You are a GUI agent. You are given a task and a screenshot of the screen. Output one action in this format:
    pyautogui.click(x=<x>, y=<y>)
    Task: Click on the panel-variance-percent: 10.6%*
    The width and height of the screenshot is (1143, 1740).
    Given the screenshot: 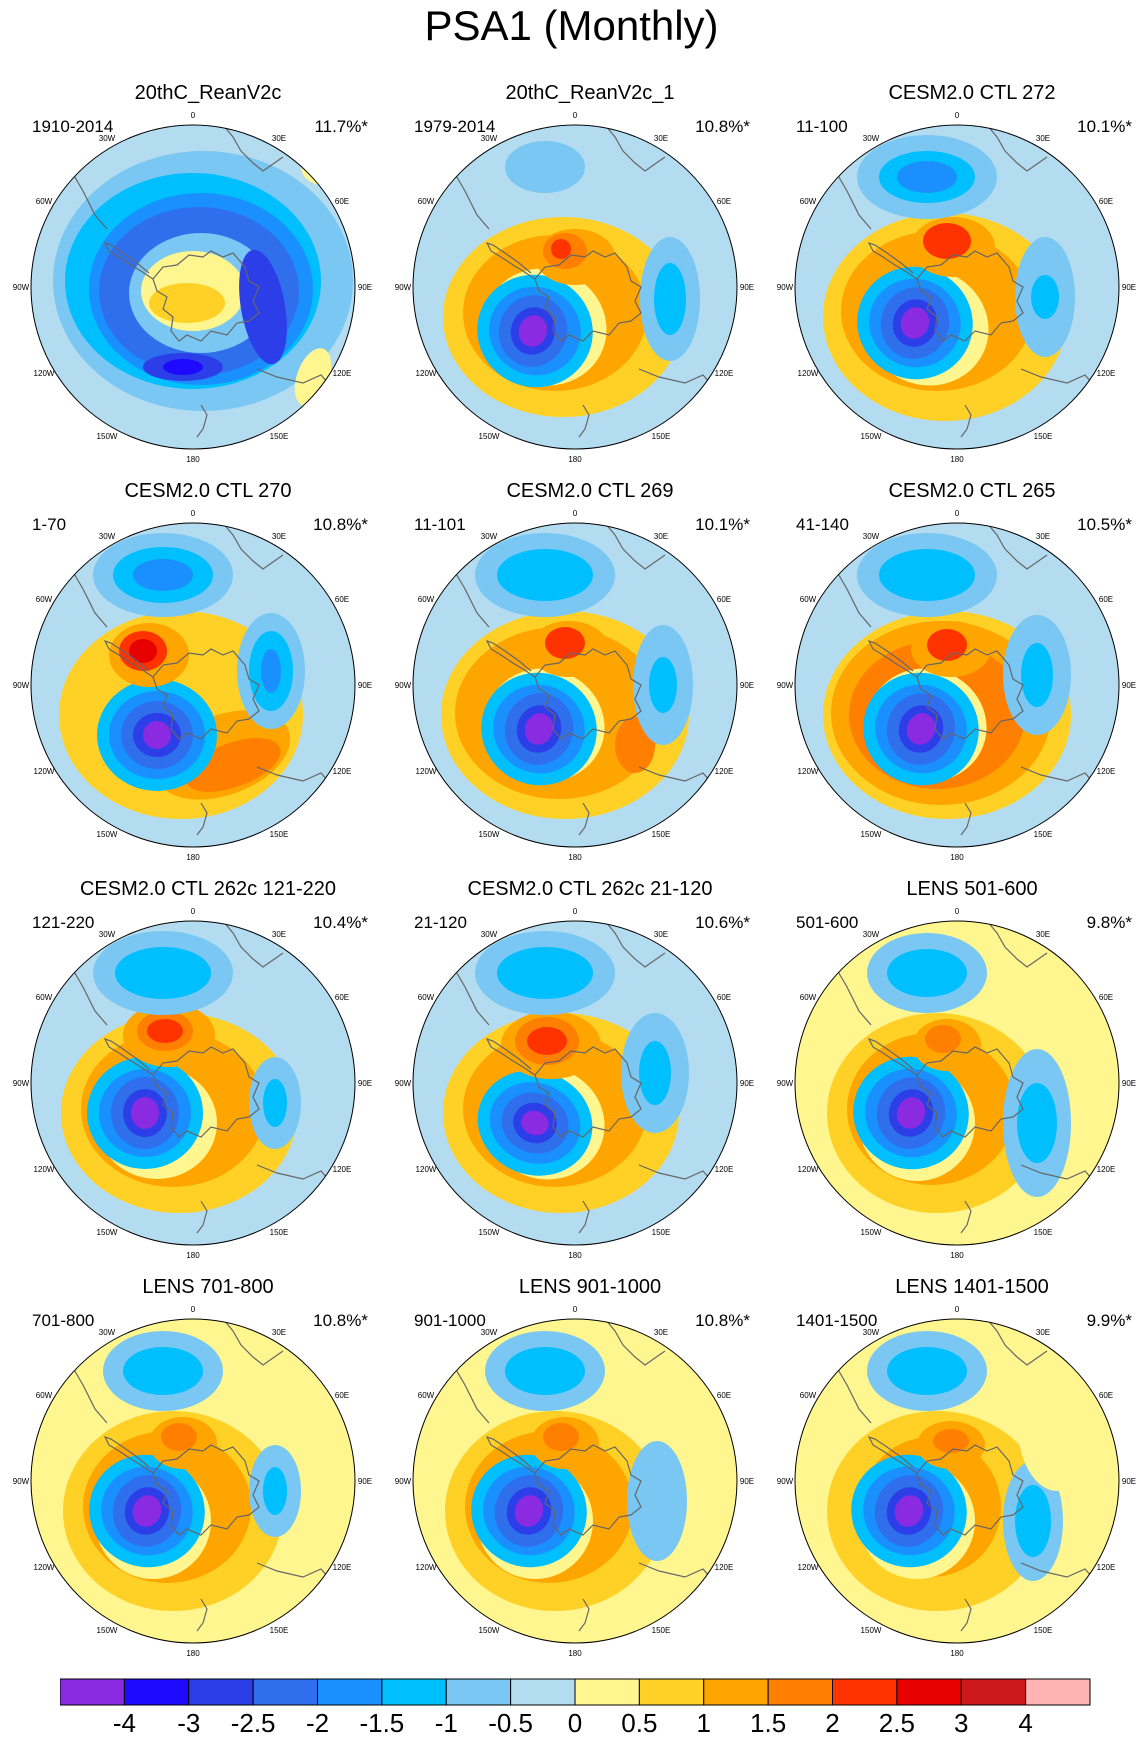 What is the action you would take?
    pyautogui.click(x=722, y=922)
    